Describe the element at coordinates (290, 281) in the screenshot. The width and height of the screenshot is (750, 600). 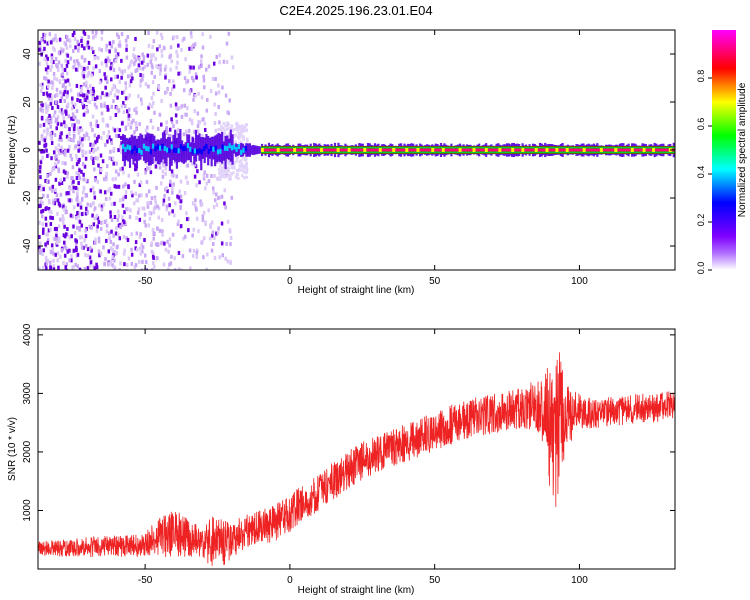
I see `spectrogram-x-tick-label: 0` at that location.